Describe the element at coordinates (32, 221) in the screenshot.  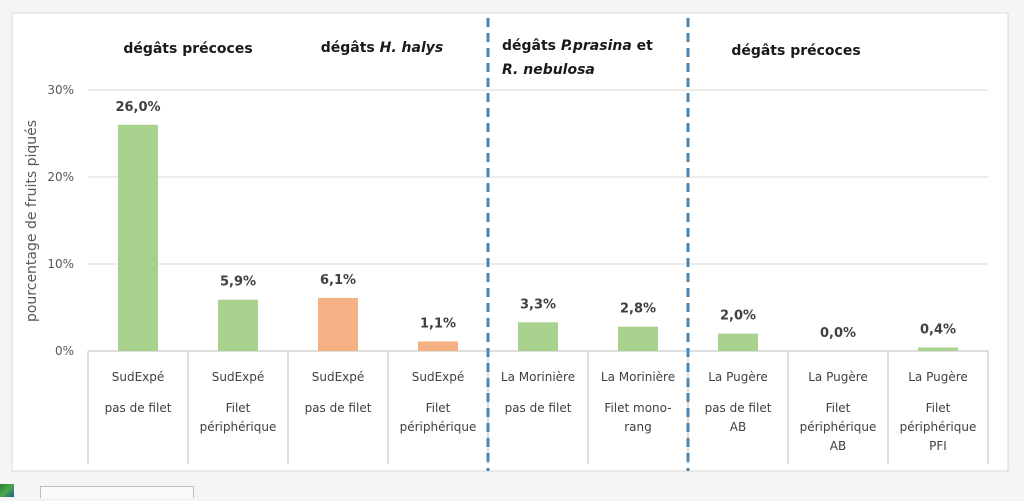
I see `y-axis-label: pourcentage de fruits piqués` at that location.